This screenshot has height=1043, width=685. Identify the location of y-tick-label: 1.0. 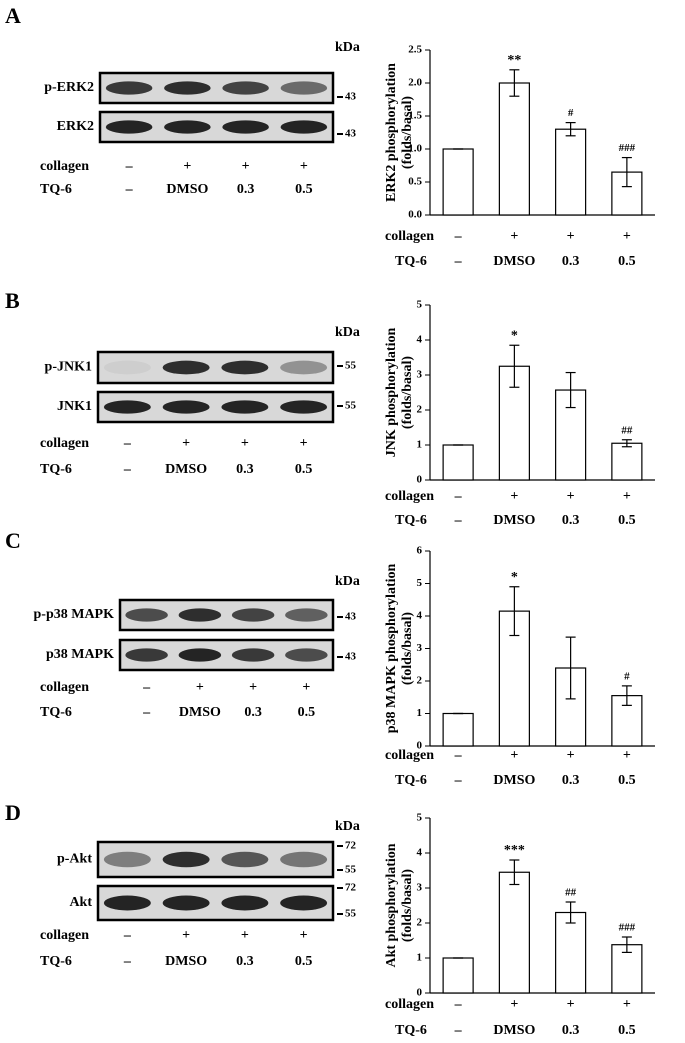
(415, 149).